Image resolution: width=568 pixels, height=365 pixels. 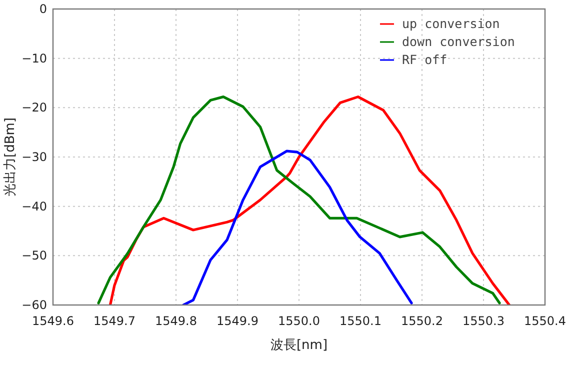 I want to click on x-axis-title: 波長[nm], so click(x=299, y=345).